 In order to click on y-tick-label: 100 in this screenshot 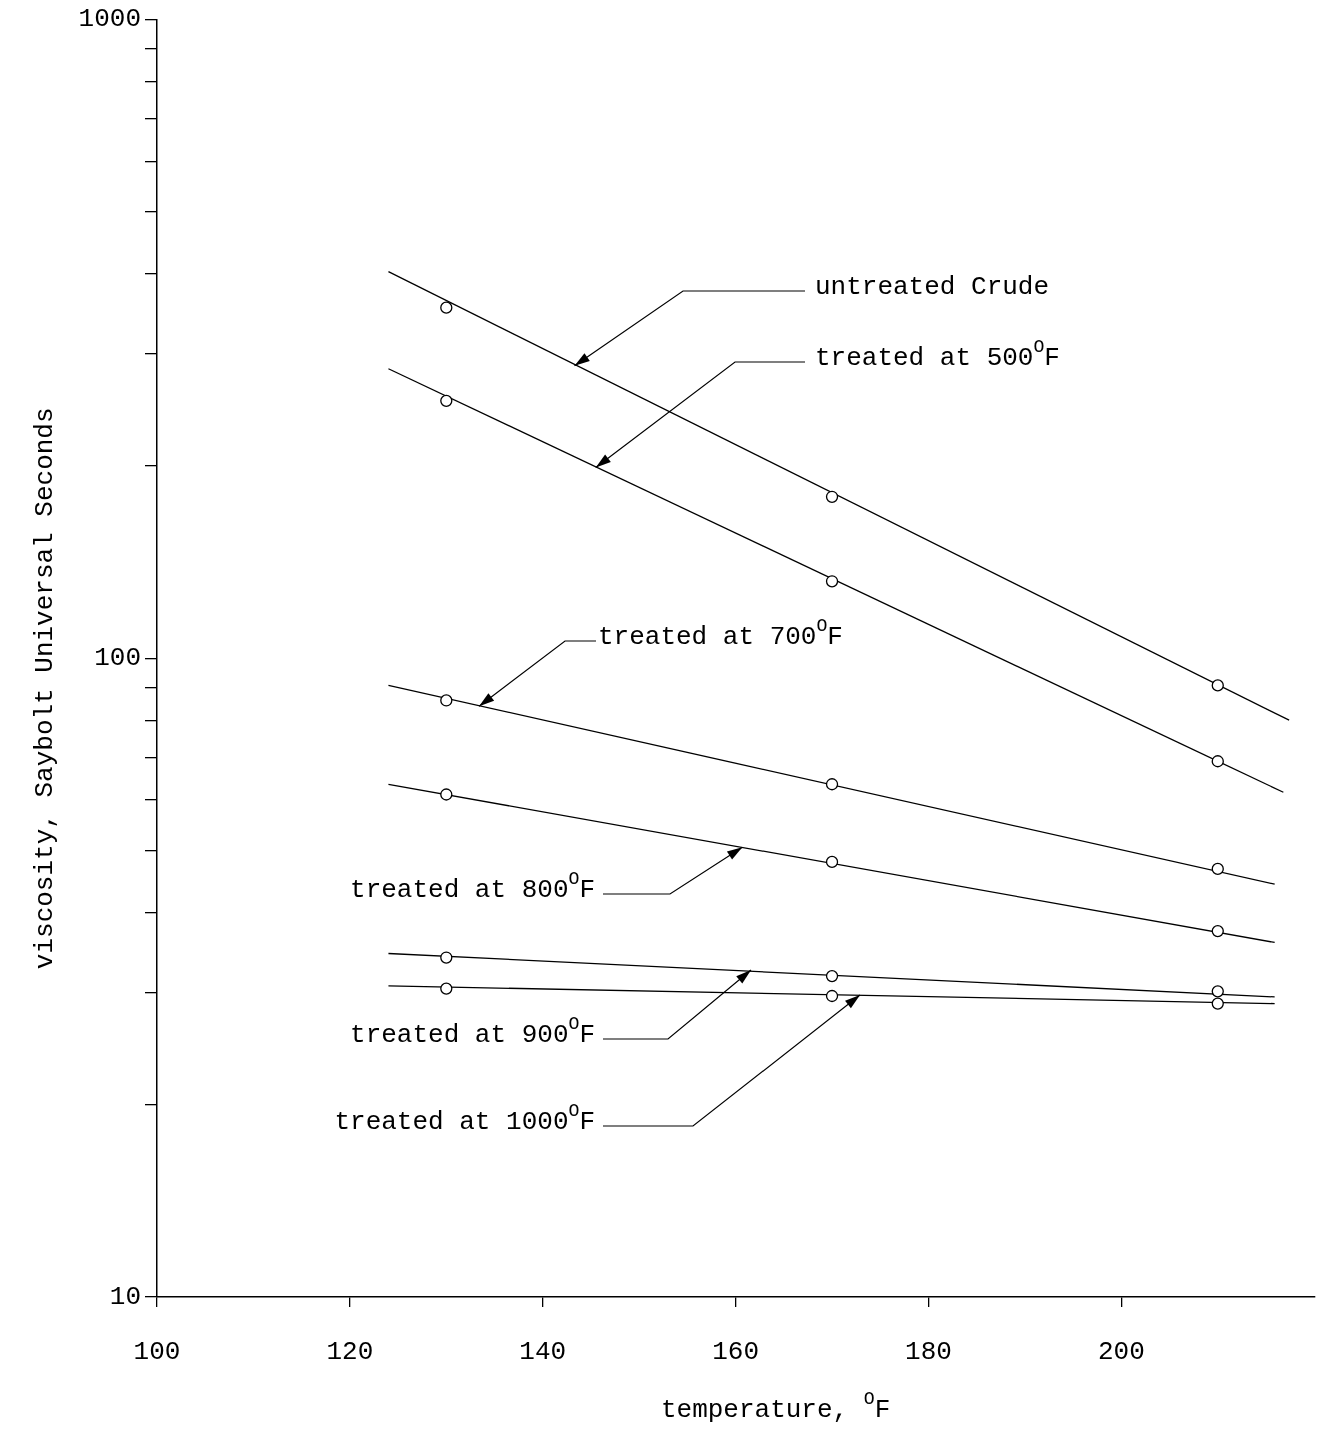, I will do `click(117, 658)`.